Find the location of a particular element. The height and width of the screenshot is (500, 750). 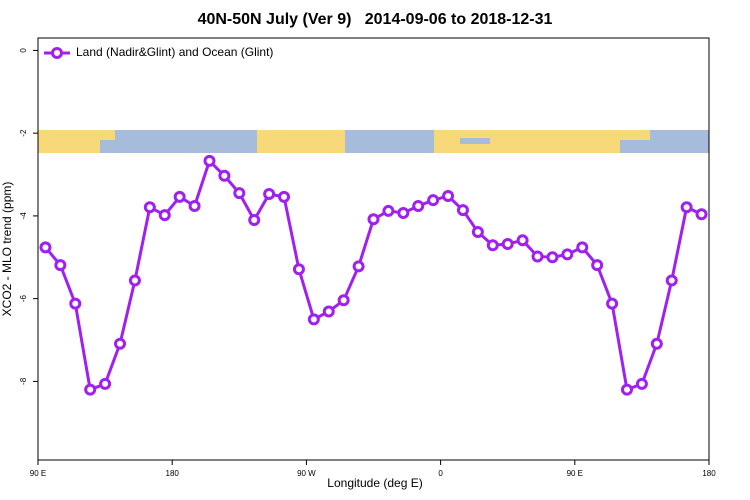

x-tick-label: 90 W is located at coordinates (306, 473).